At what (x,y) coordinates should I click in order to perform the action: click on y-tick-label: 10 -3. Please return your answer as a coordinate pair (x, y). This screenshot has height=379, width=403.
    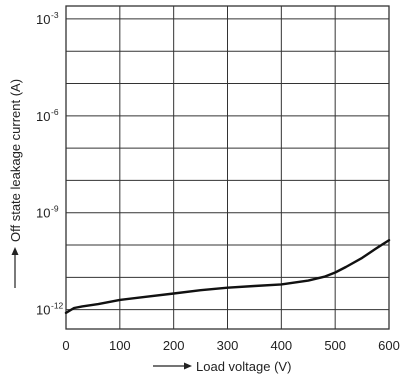
    Looking at the image, I should click on (47, 18).